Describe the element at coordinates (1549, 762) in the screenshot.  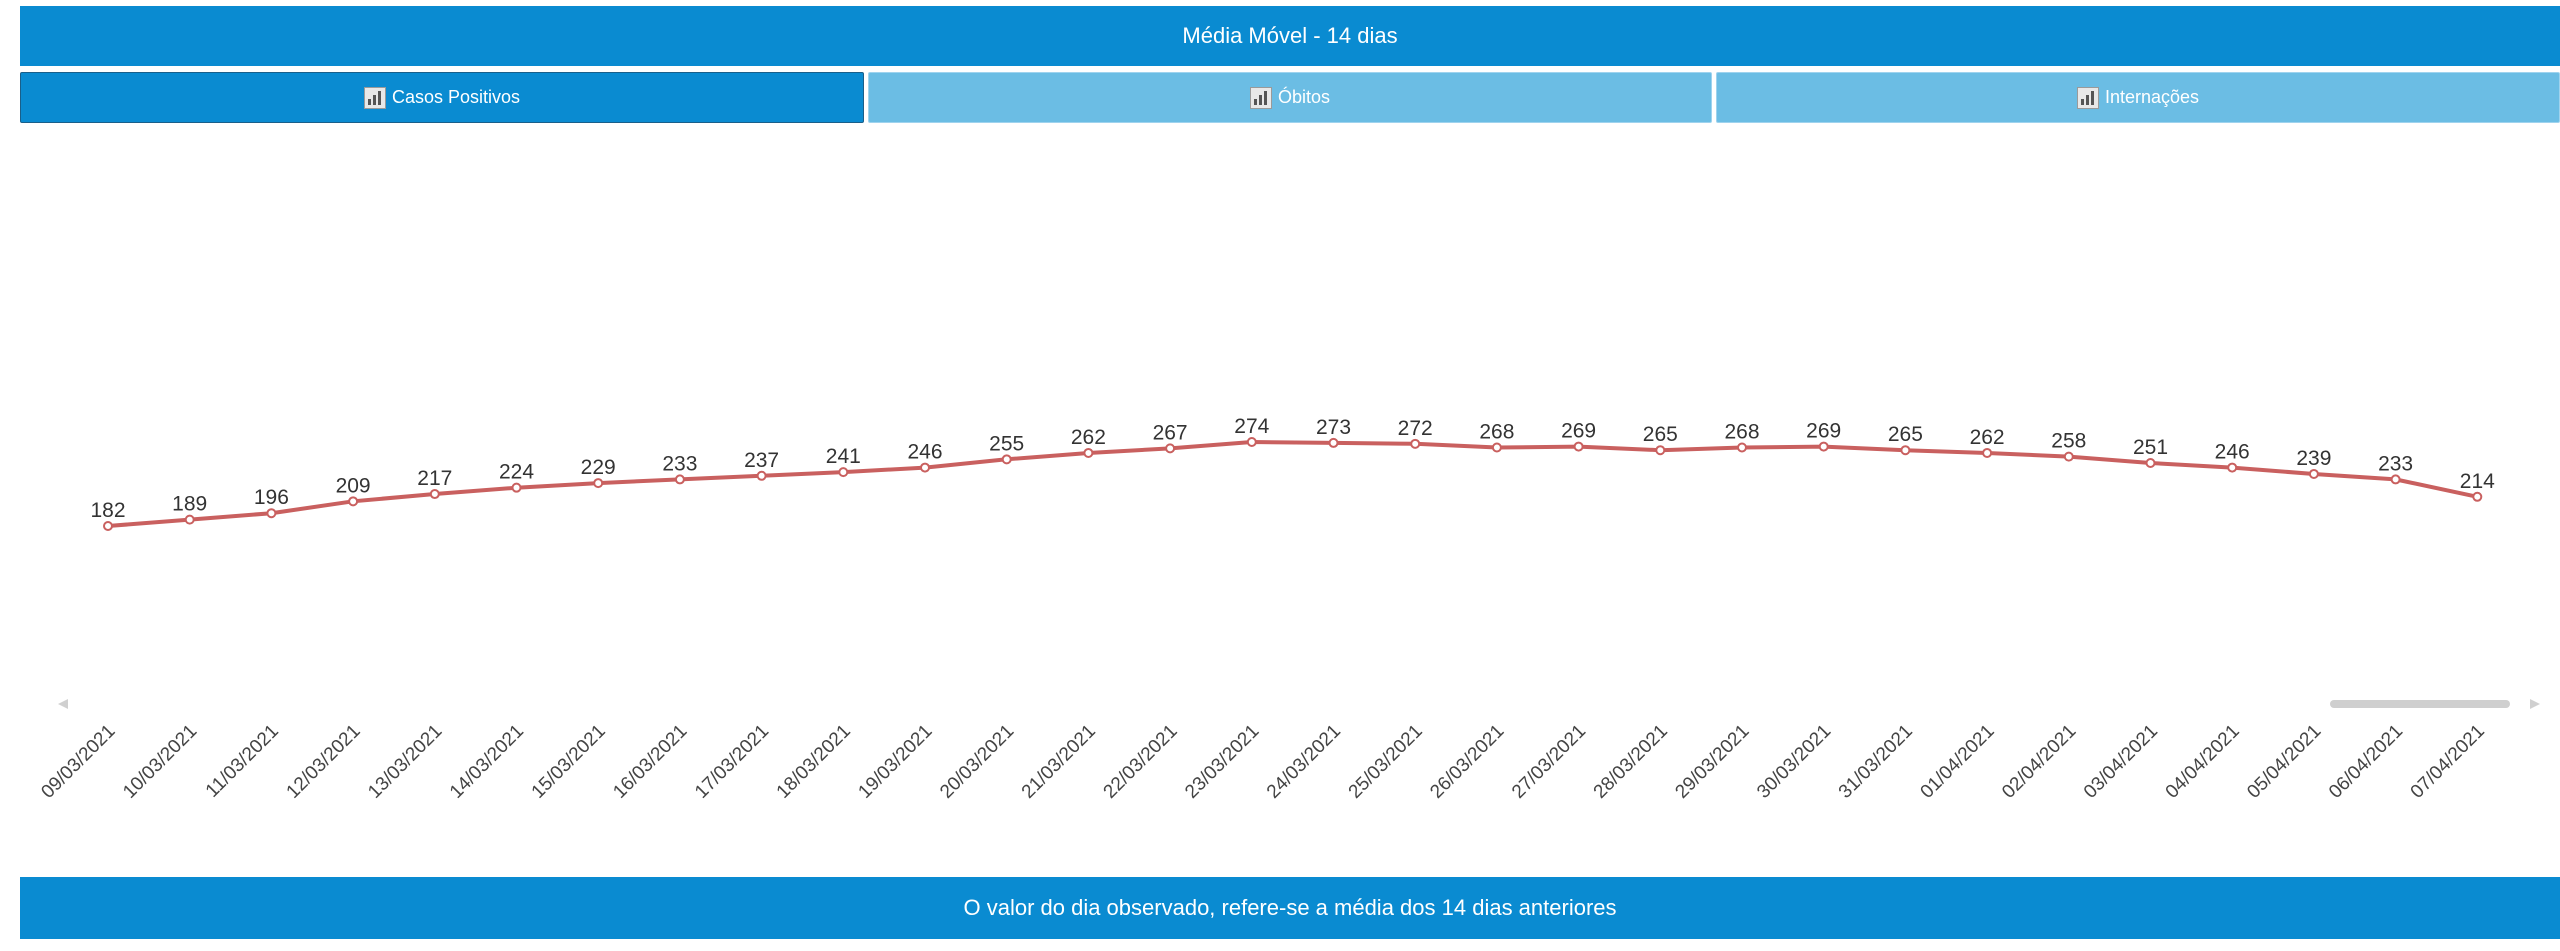
I see `x-tick-label: 27/03/2021` at that location.